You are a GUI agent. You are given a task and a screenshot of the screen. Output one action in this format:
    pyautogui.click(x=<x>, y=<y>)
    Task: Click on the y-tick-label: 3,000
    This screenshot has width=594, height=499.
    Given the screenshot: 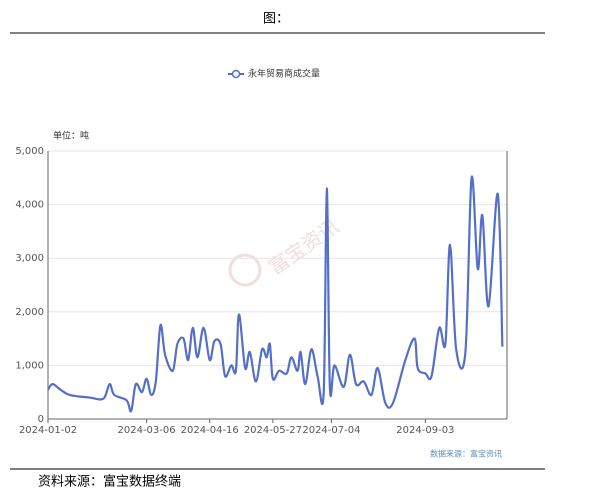 What is the action you would take?
    pyautogui.click(x=29, y=258)
    